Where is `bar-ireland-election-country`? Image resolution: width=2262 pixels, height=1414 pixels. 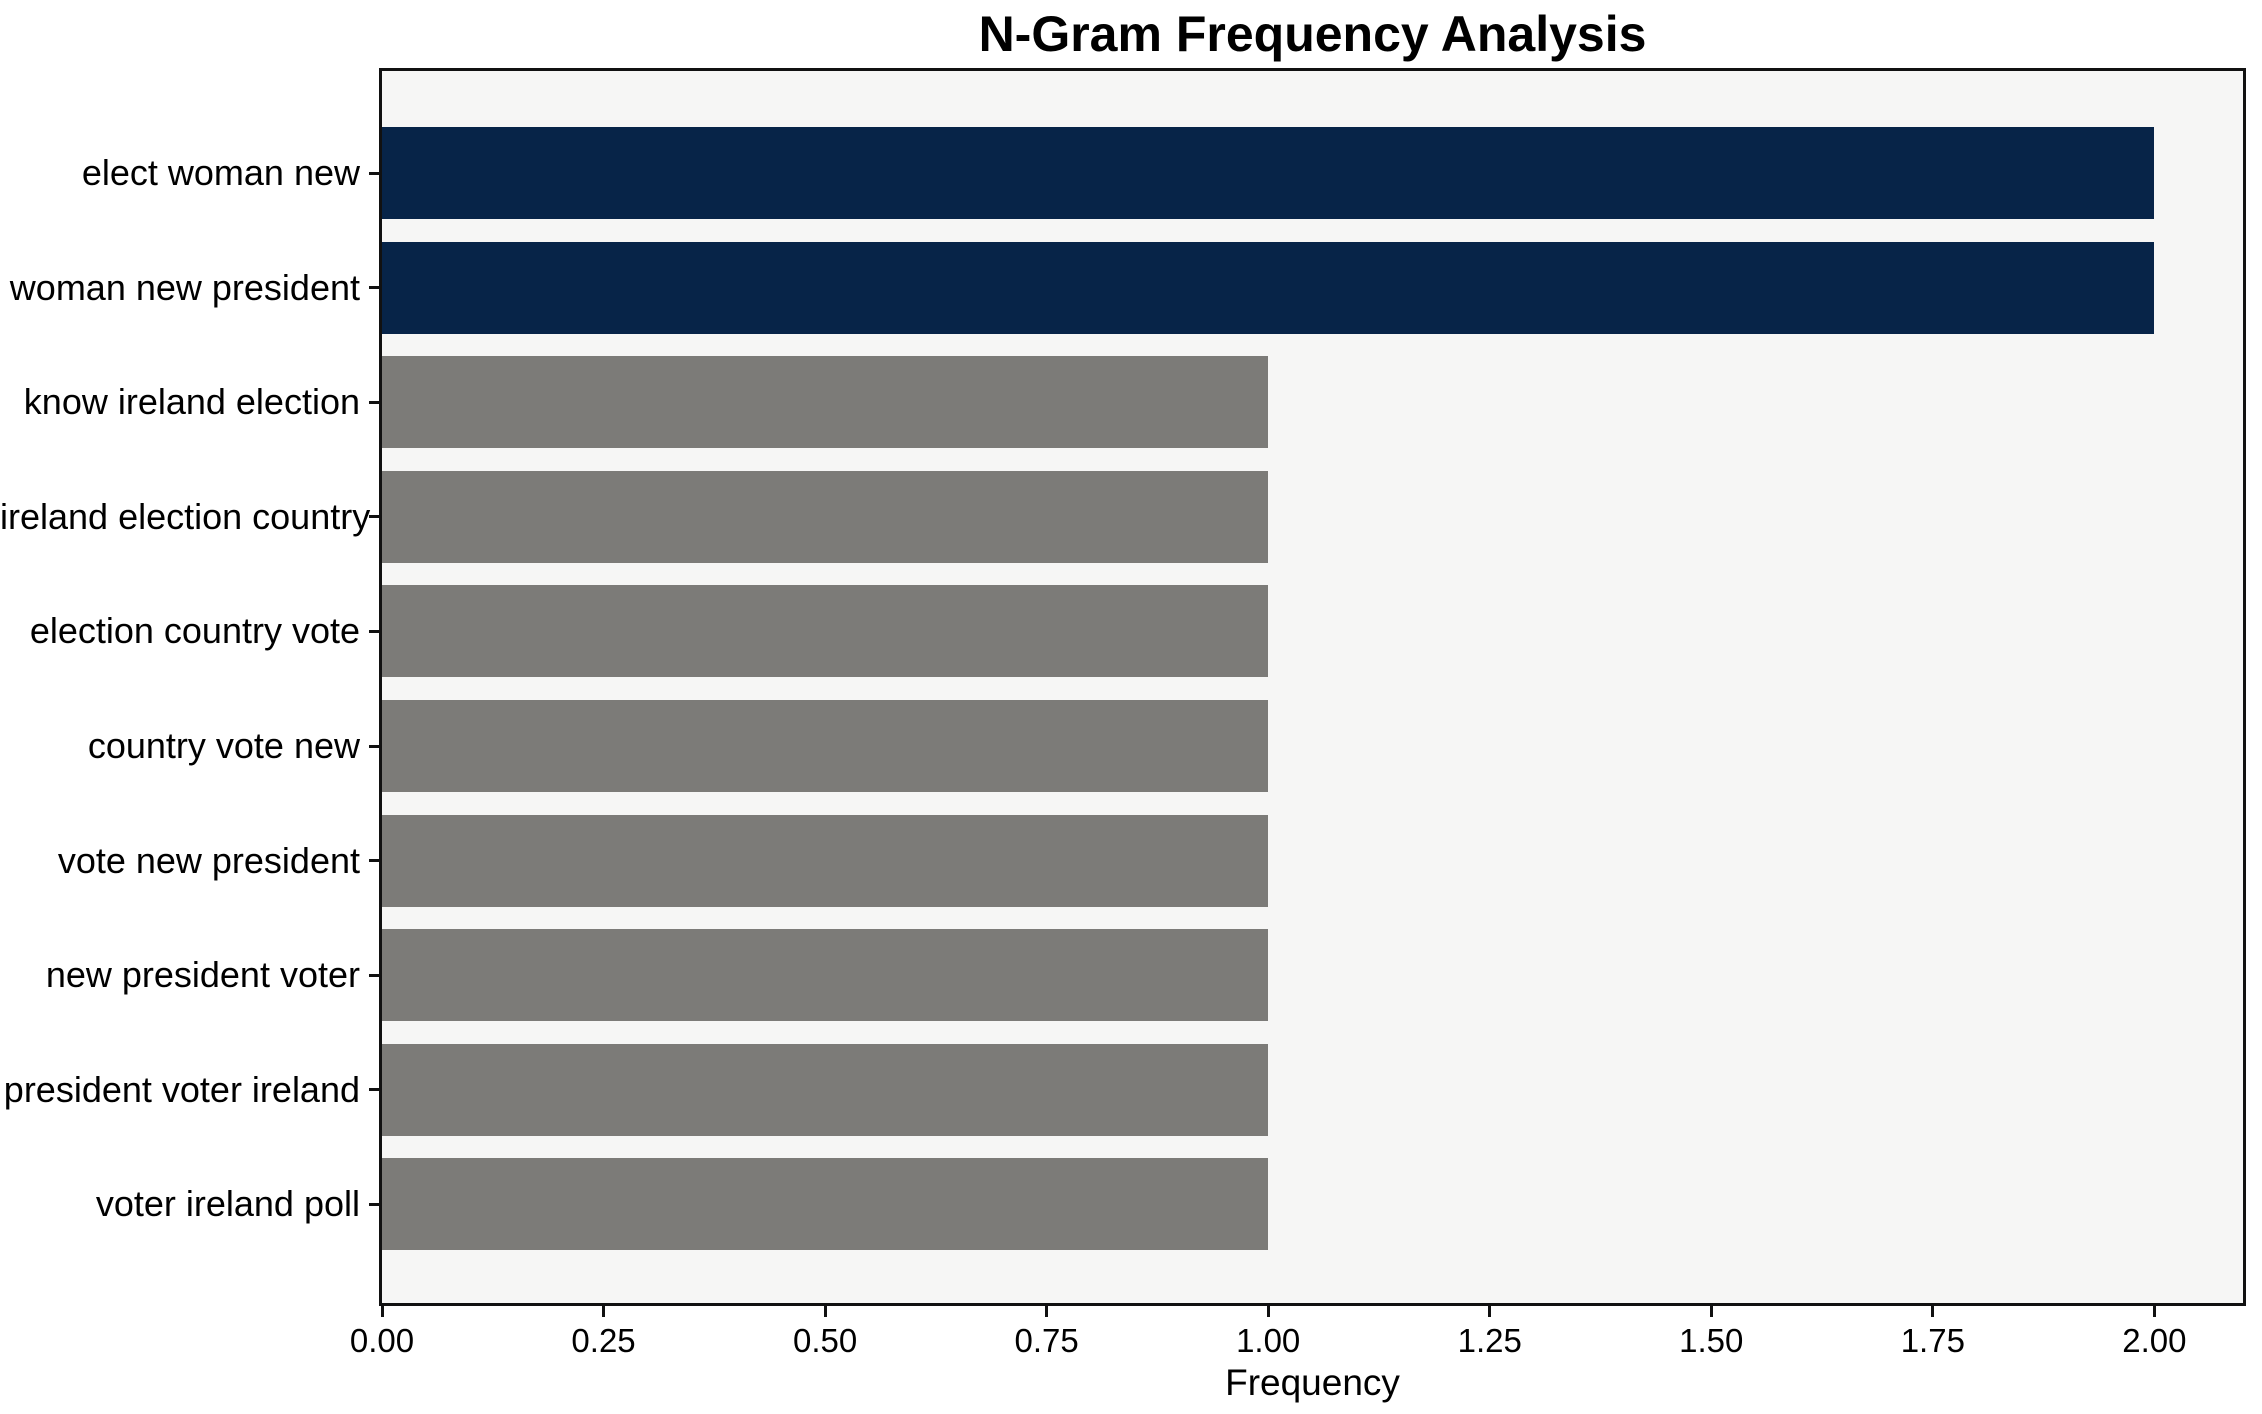 bar-ireland-election-country is located at coordinates (825, 516).